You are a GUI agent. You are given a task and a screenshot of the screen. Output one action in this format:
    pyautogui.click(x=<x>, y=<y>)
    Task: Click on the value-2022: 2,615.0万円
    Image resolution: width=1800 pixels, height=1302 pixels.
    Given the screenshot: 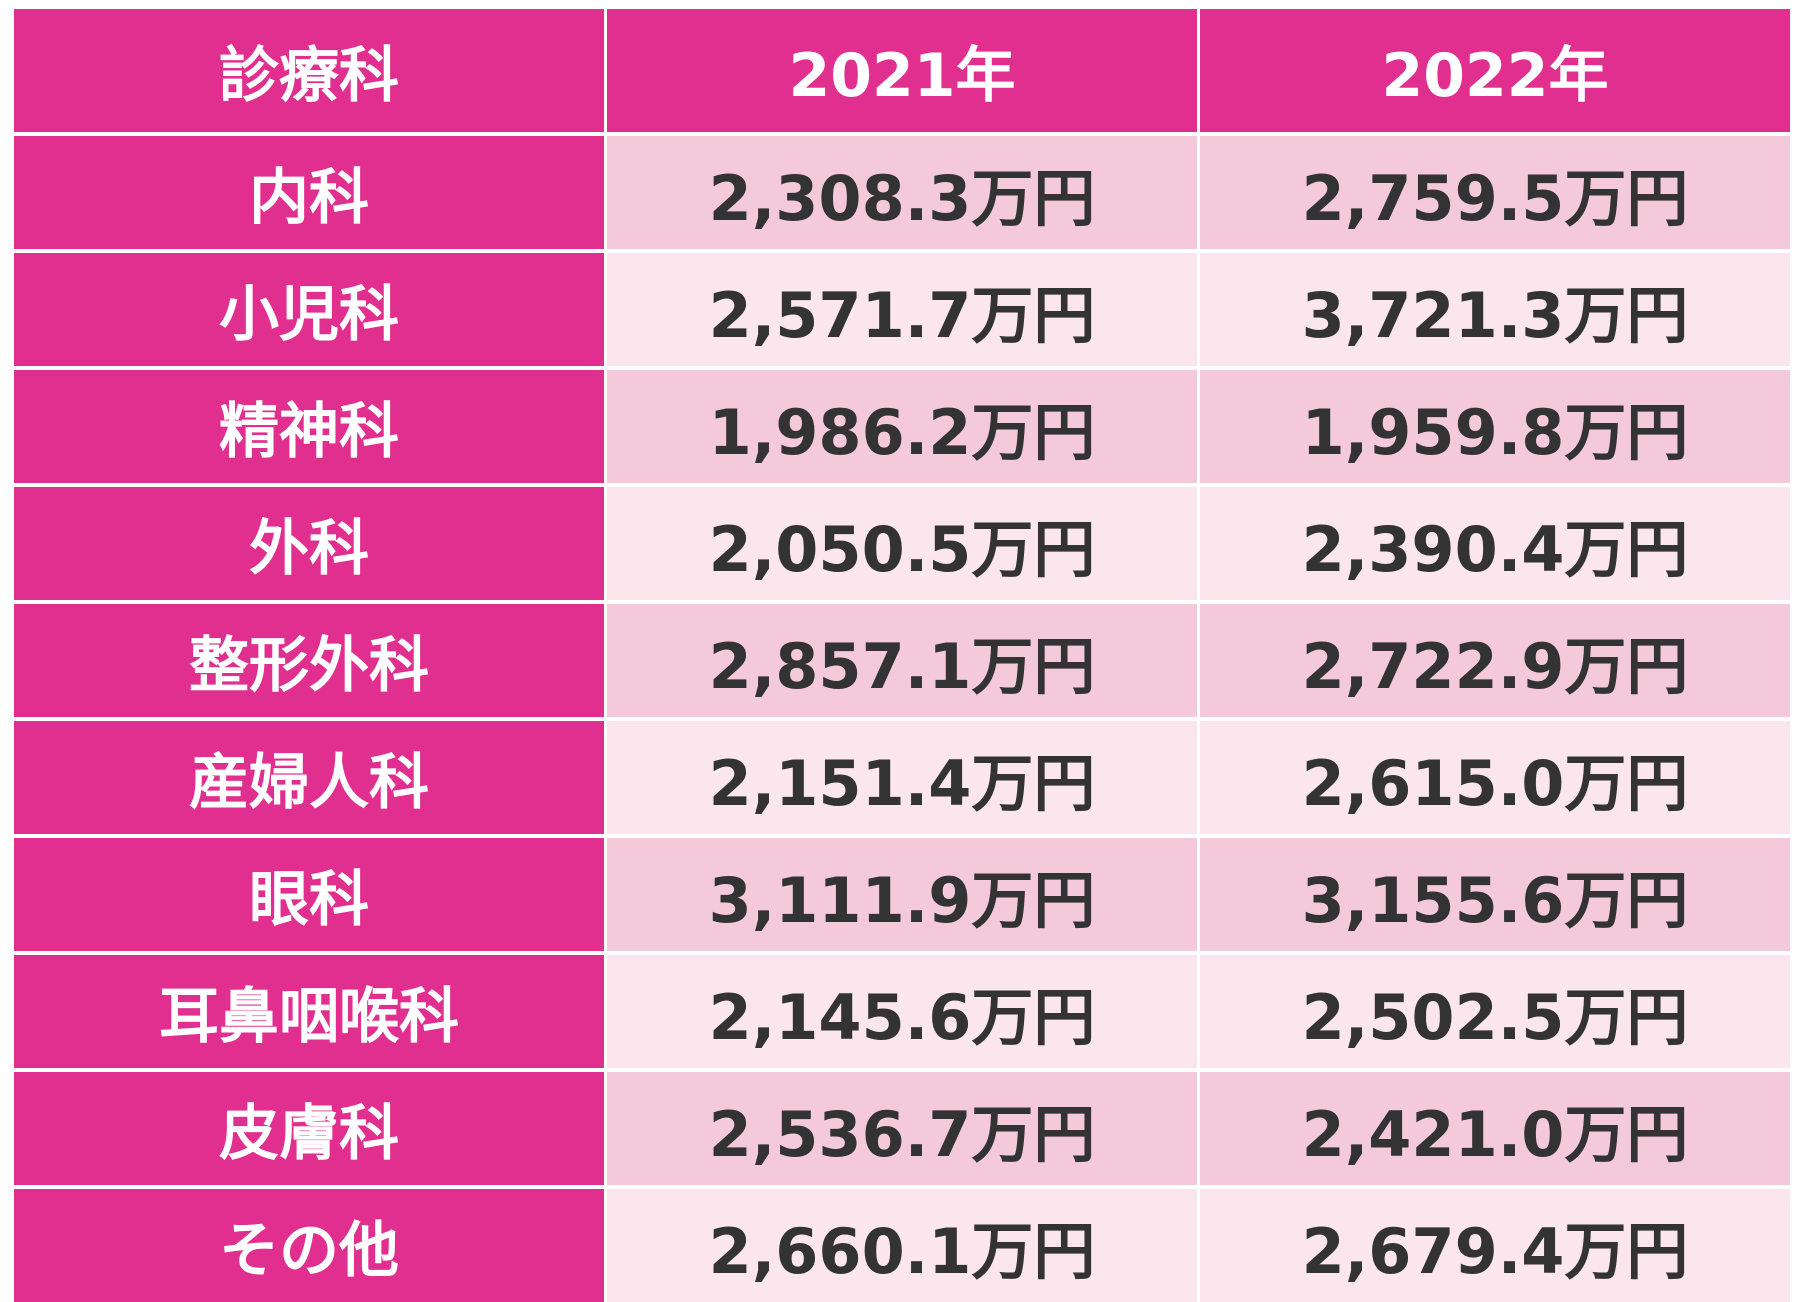 What is the action you would take?
    pyautogui.click(x=1495, y=777)
    